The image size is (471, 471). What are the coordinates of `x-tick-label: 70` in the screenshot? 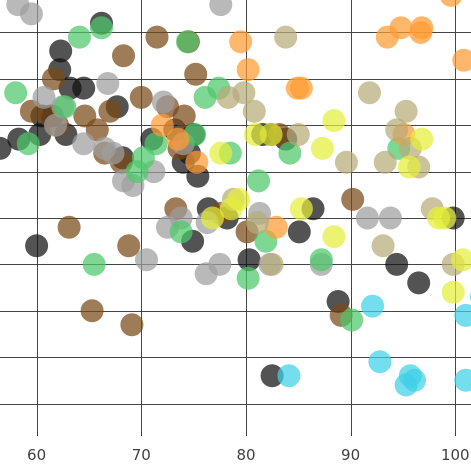 It's located at (141, 455).